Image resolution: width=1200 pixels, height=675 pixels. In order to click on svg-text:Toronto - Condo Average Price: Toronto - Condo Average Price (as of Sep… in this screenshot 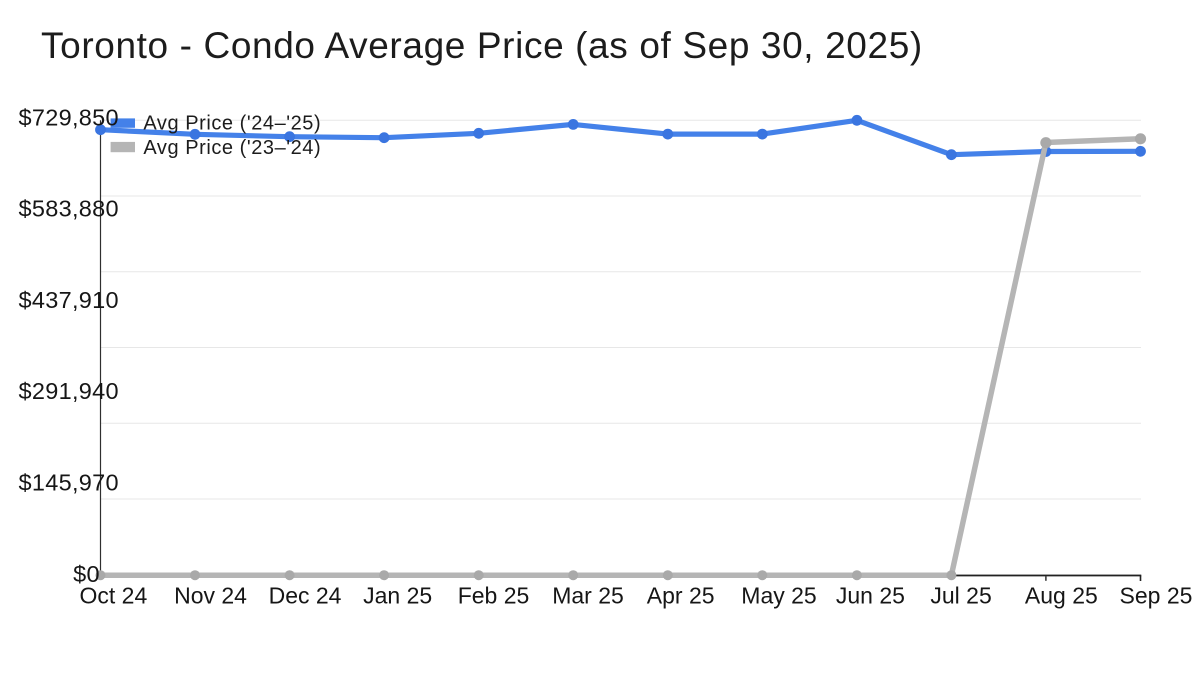, I will do `click(482, 45)`.